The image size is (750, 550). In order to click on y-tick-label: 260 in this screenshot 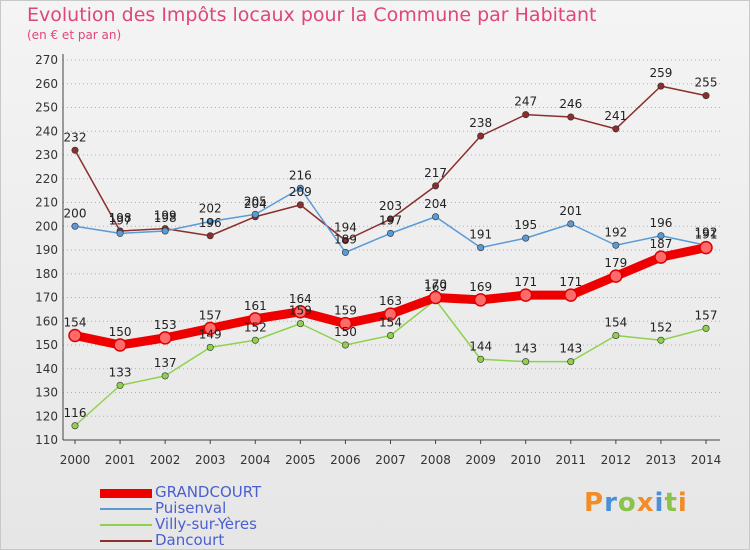, I will do `click(46, 84)`.